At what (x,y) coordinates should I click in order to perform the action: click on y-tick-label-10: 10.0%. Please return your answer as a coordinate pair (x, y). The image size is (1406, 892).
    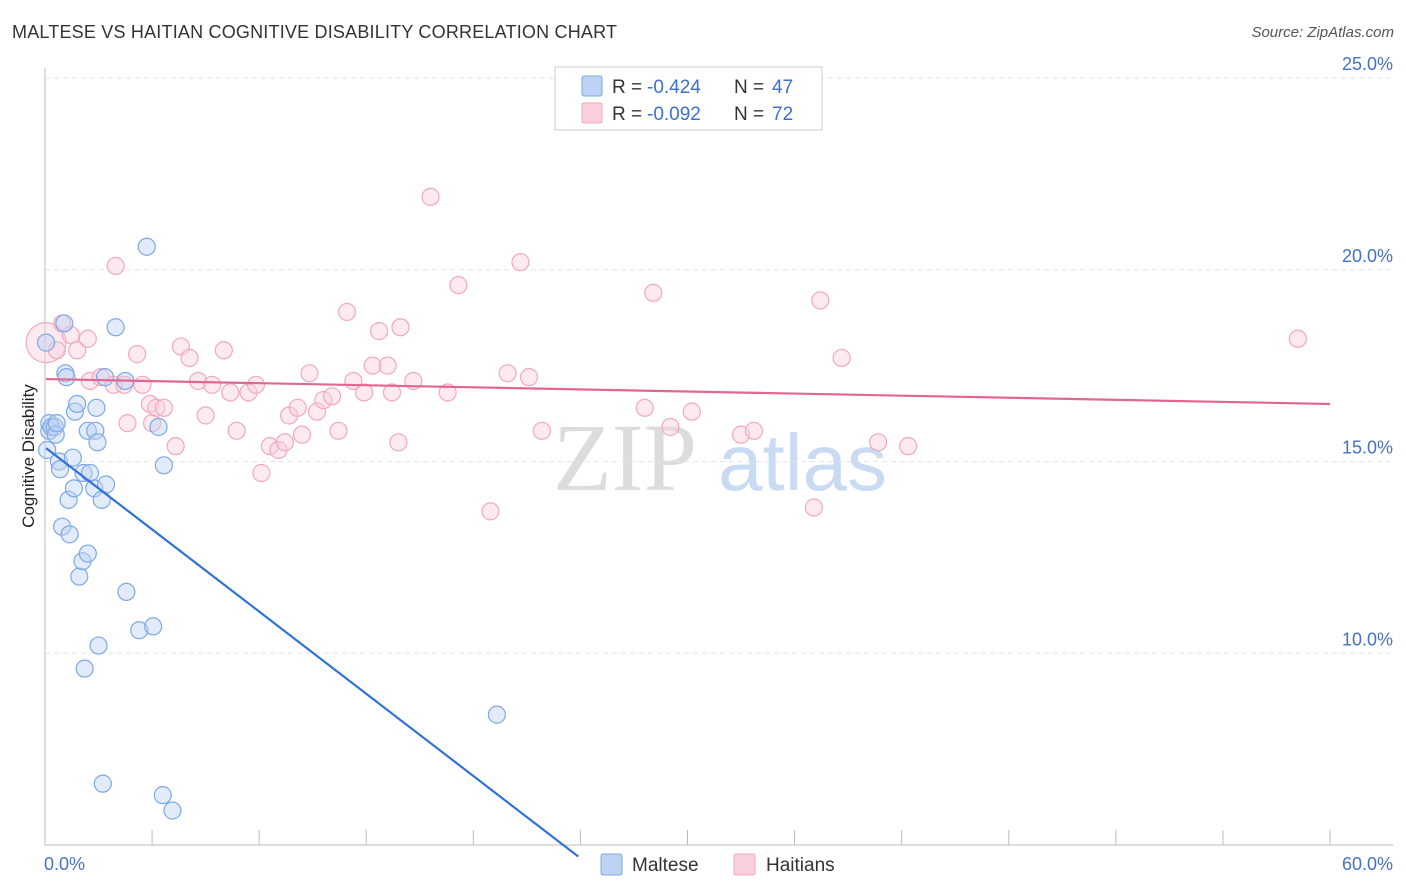
    Looking at the image, I should click on (1367, 639).